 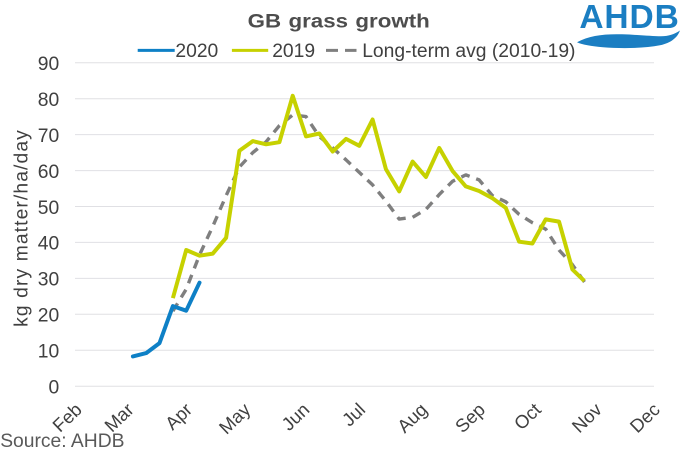 What do you see at coordinates (53, 388) in the screenshot?
I see `svg-text: 0` at bounding box center [53, 388].